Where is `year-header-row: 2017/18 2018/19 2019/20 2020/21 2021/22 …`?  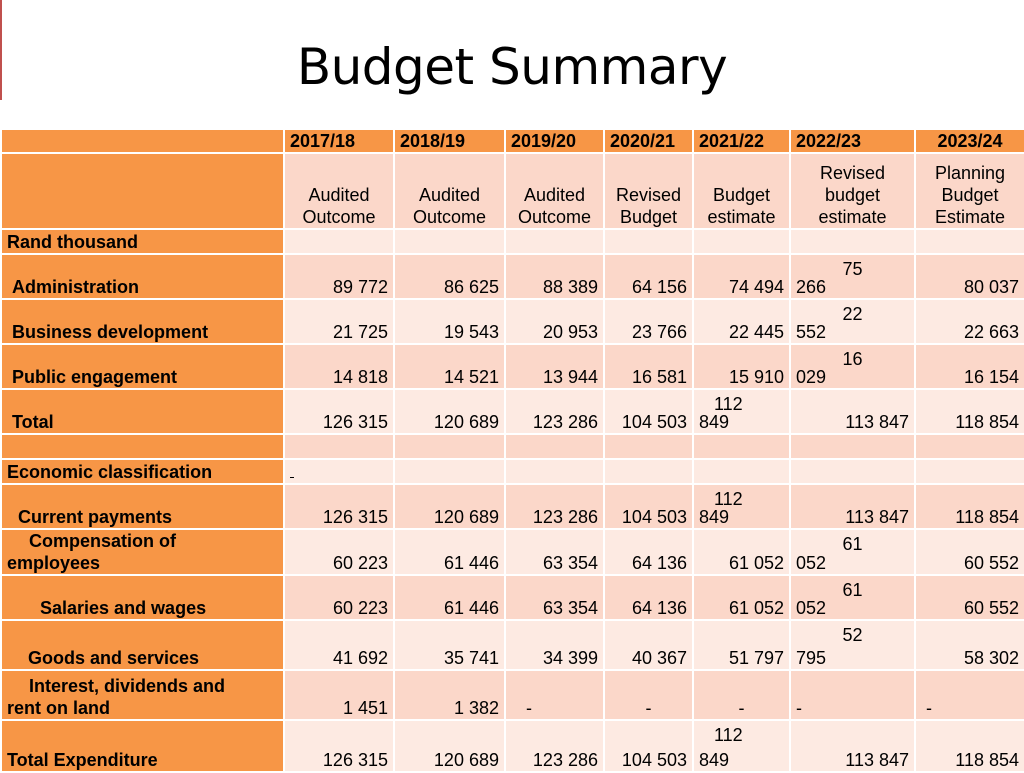
year-header-row: 2017/18 2018/19 2019/20 2020/21 2021/22 … is located at coordinates (512, 141).